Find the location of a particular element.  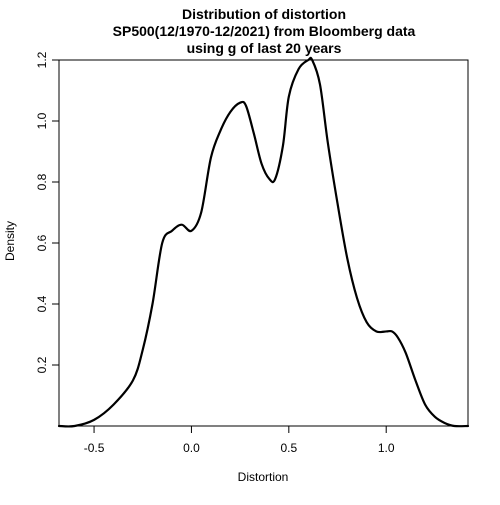

chart-title-line-1: Distribution of distortion is located at coordinates (264, 14).